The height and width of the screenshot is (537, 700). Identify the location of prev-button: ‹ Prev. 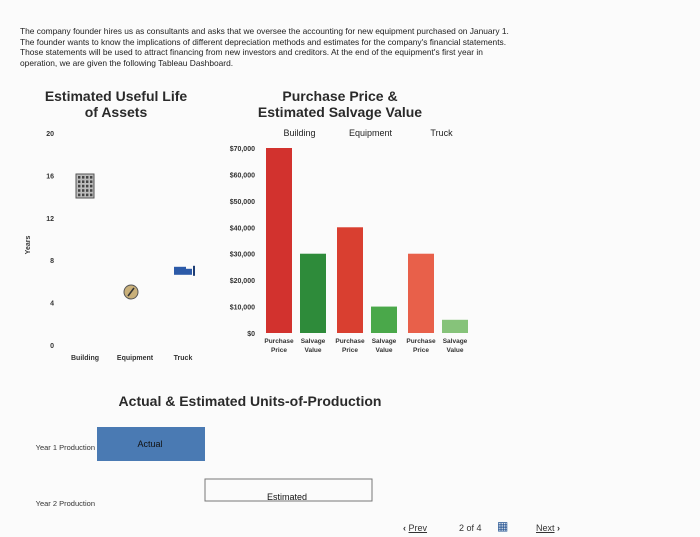
(415, 528).